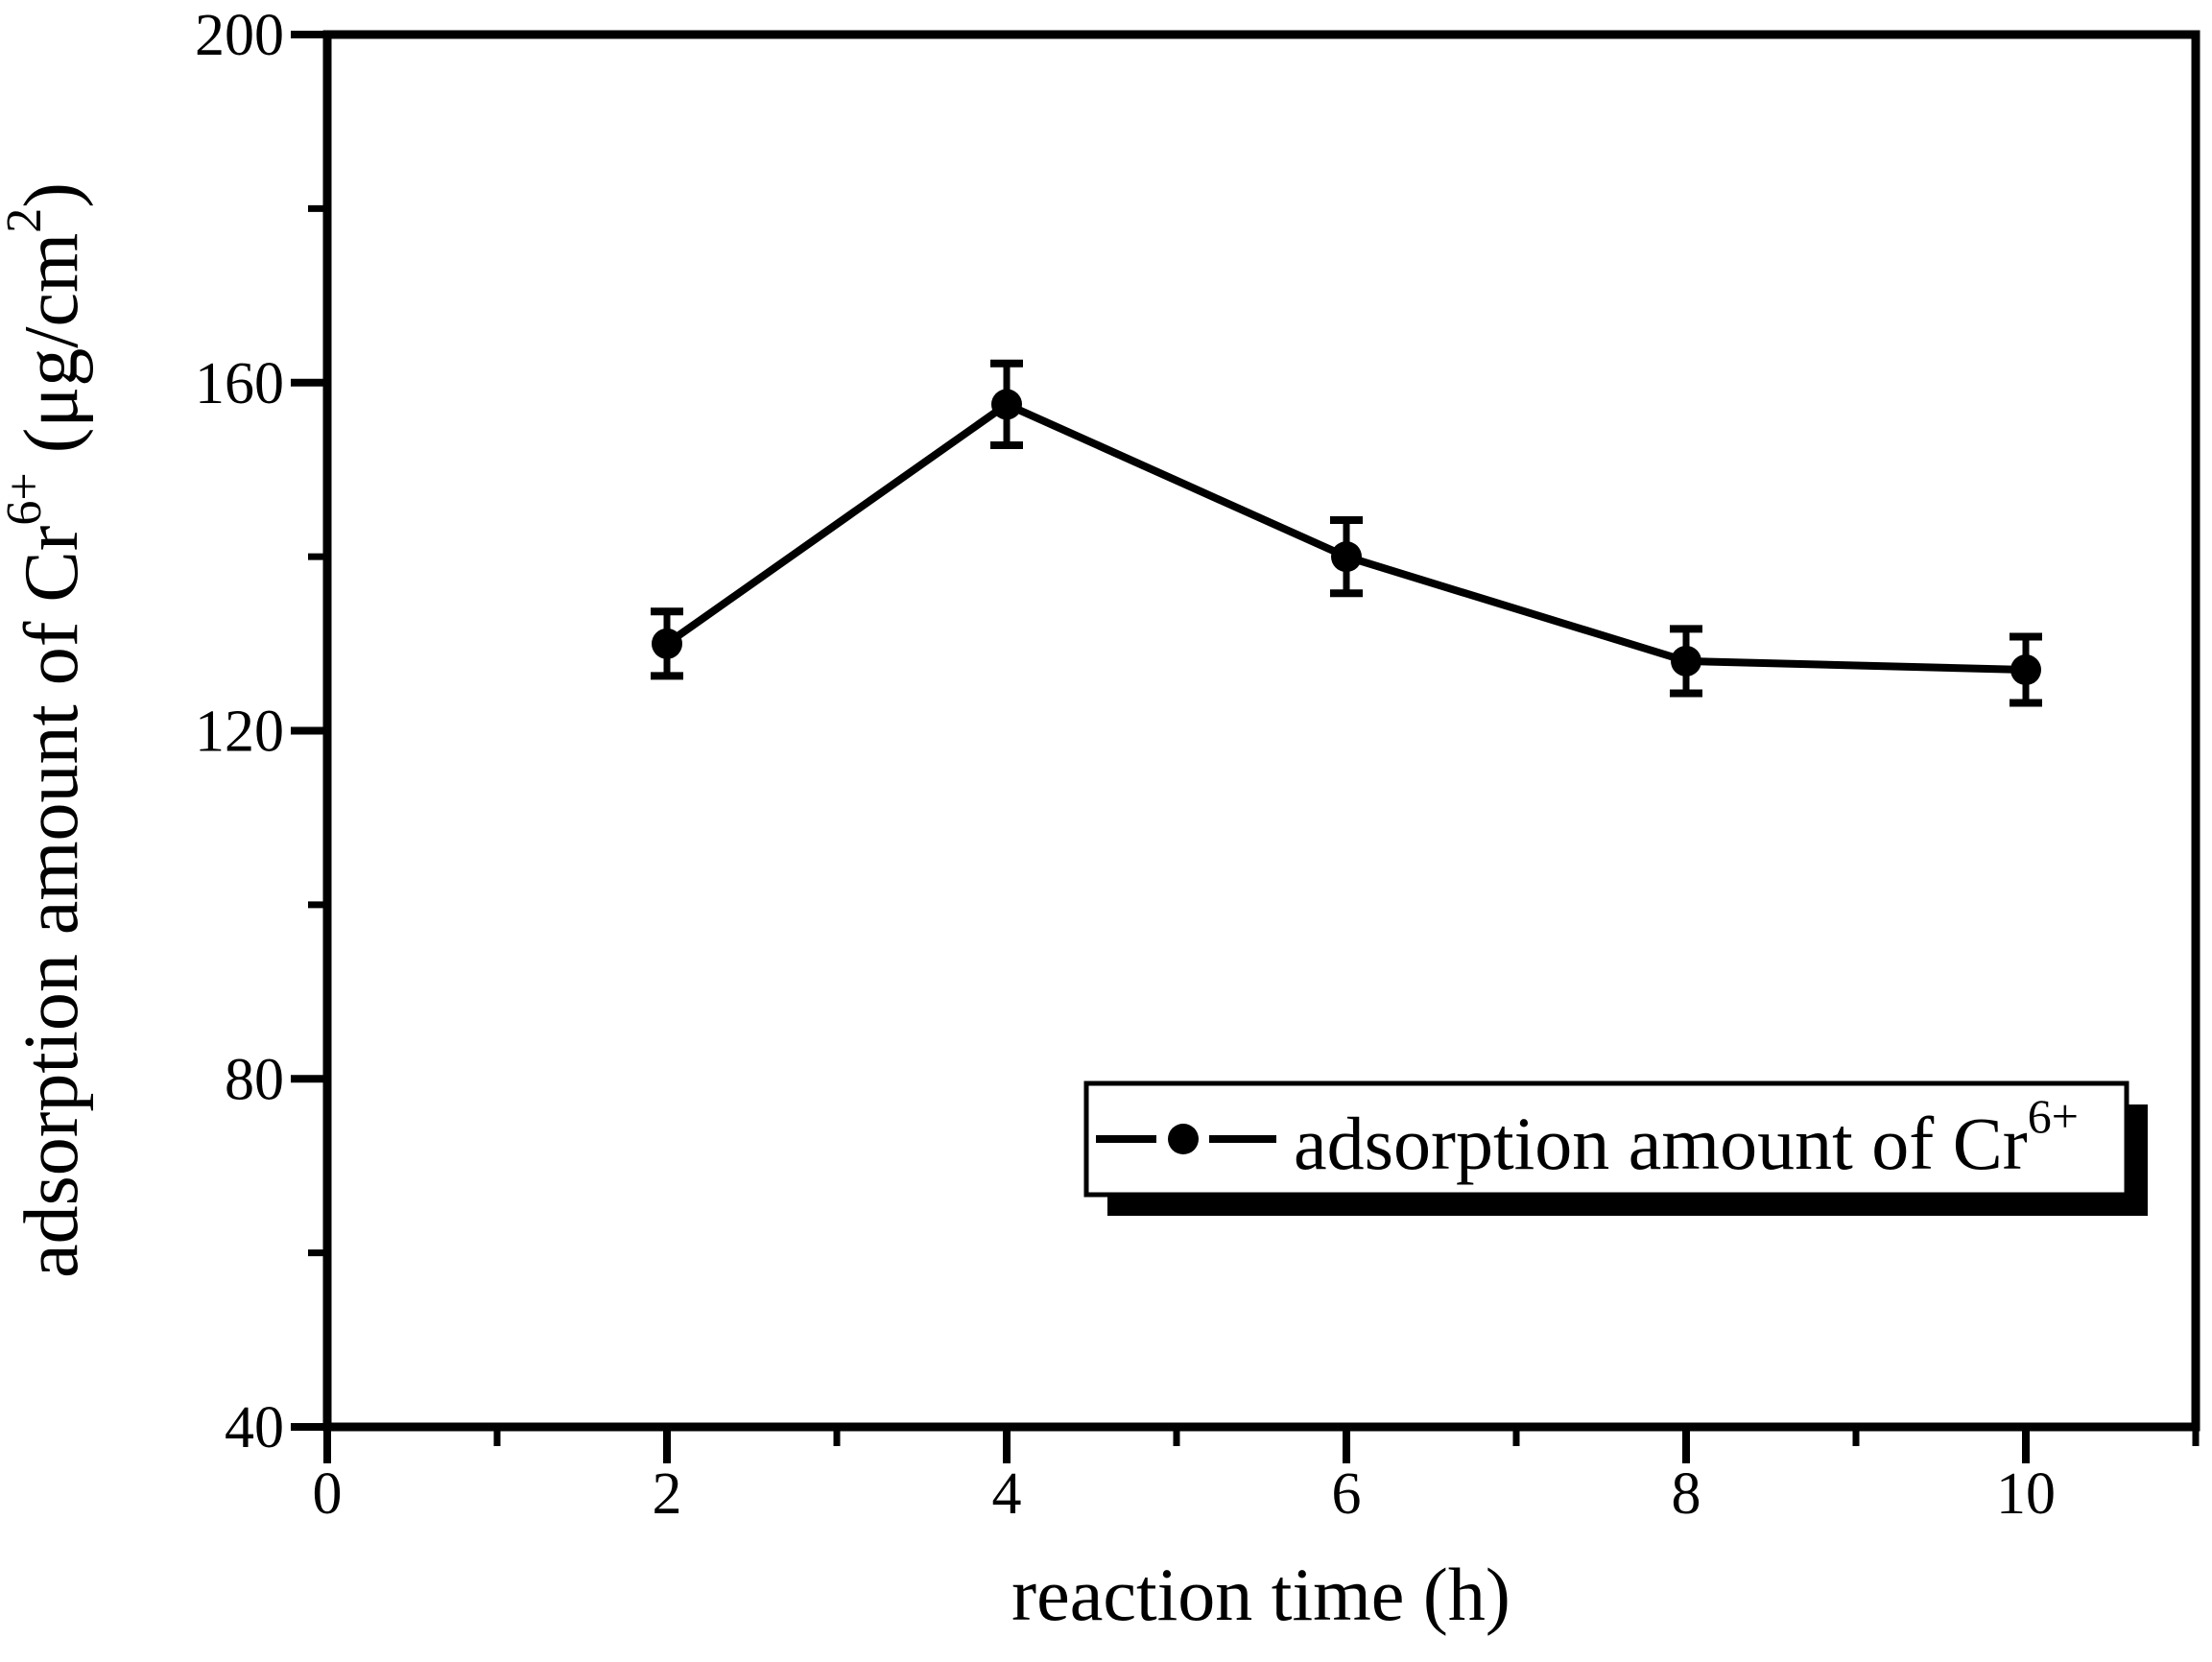 The width and height of the screenshot is (2212, 1662). What do you see at coordinates (52, 353) in the screenshot?
I see `y-axis-title-part: (μg/cm` at bounding box center [52, 353].